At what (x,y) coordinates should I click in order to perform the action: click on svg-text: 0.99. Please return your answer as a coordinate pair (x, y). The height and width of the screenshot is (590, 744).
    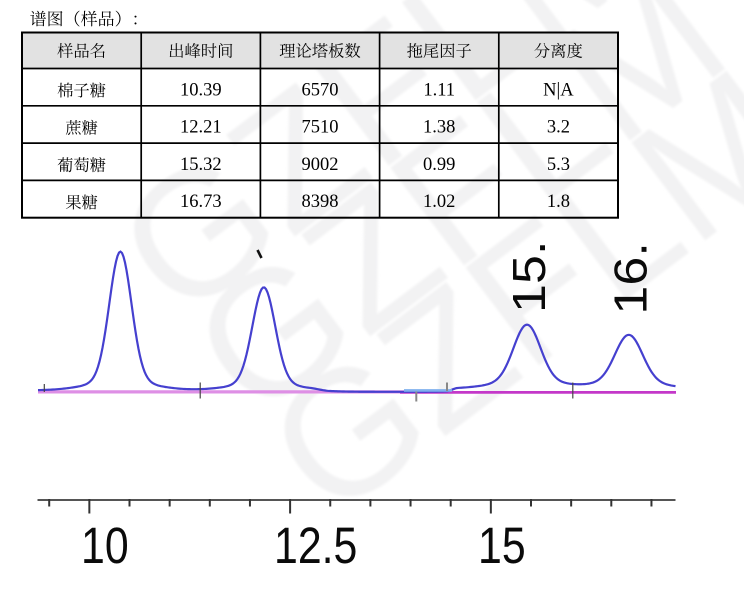
    Looking at the image, I should click on (439, 165).